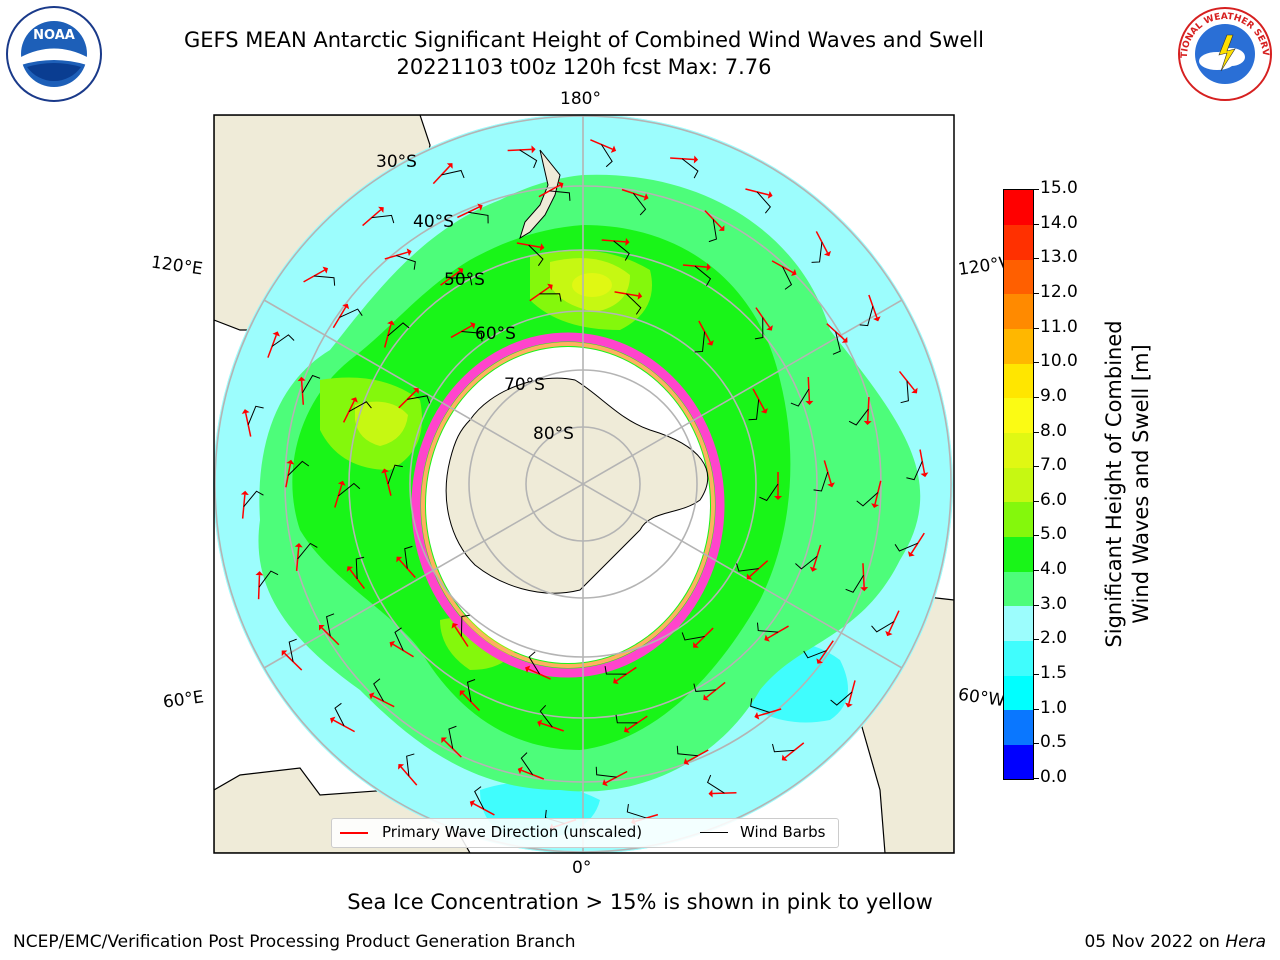  I want to click on colorbar-tick-label: 7.0, so click(1054, 465).